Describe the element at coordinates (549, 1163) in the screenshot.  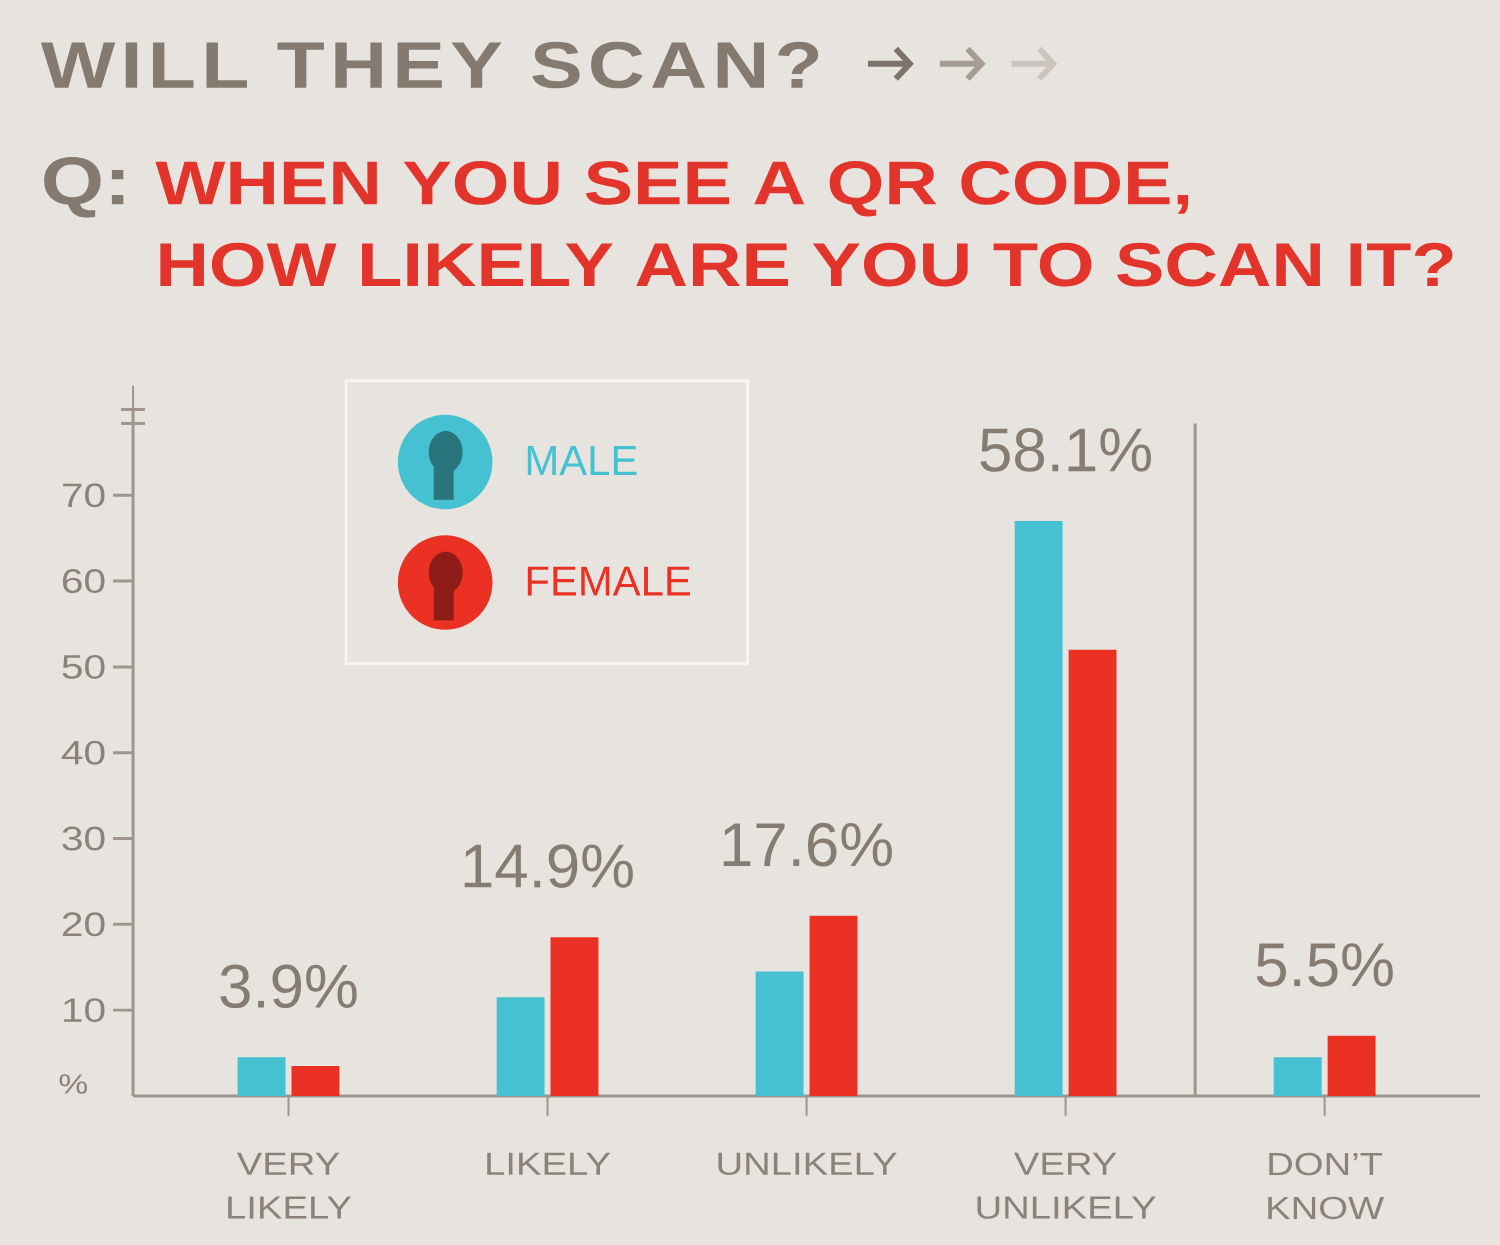
I see `x-tick-label: LIKELY` at that location.